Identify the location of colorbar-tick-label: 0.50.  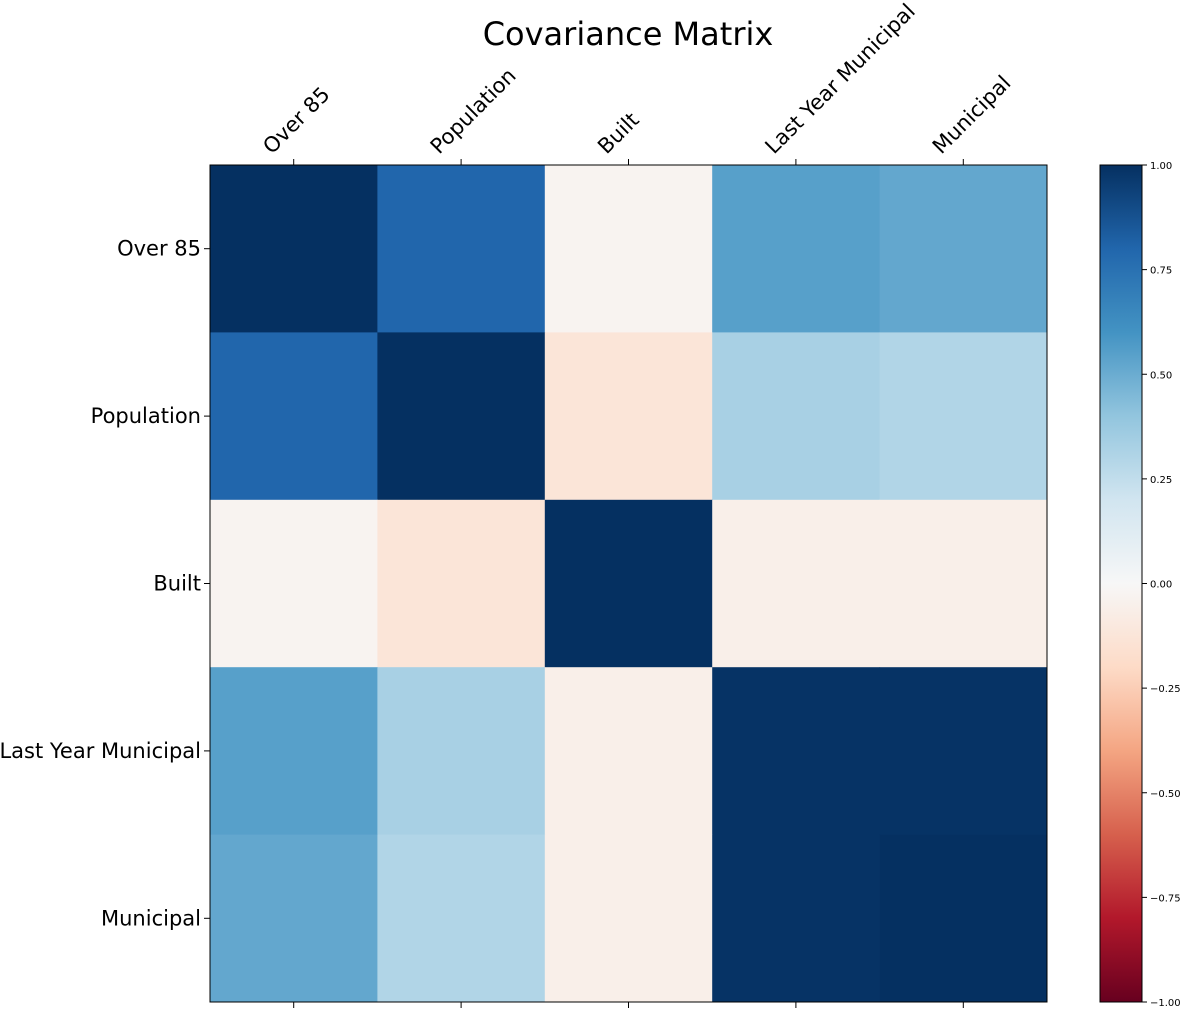
(1161, 375).